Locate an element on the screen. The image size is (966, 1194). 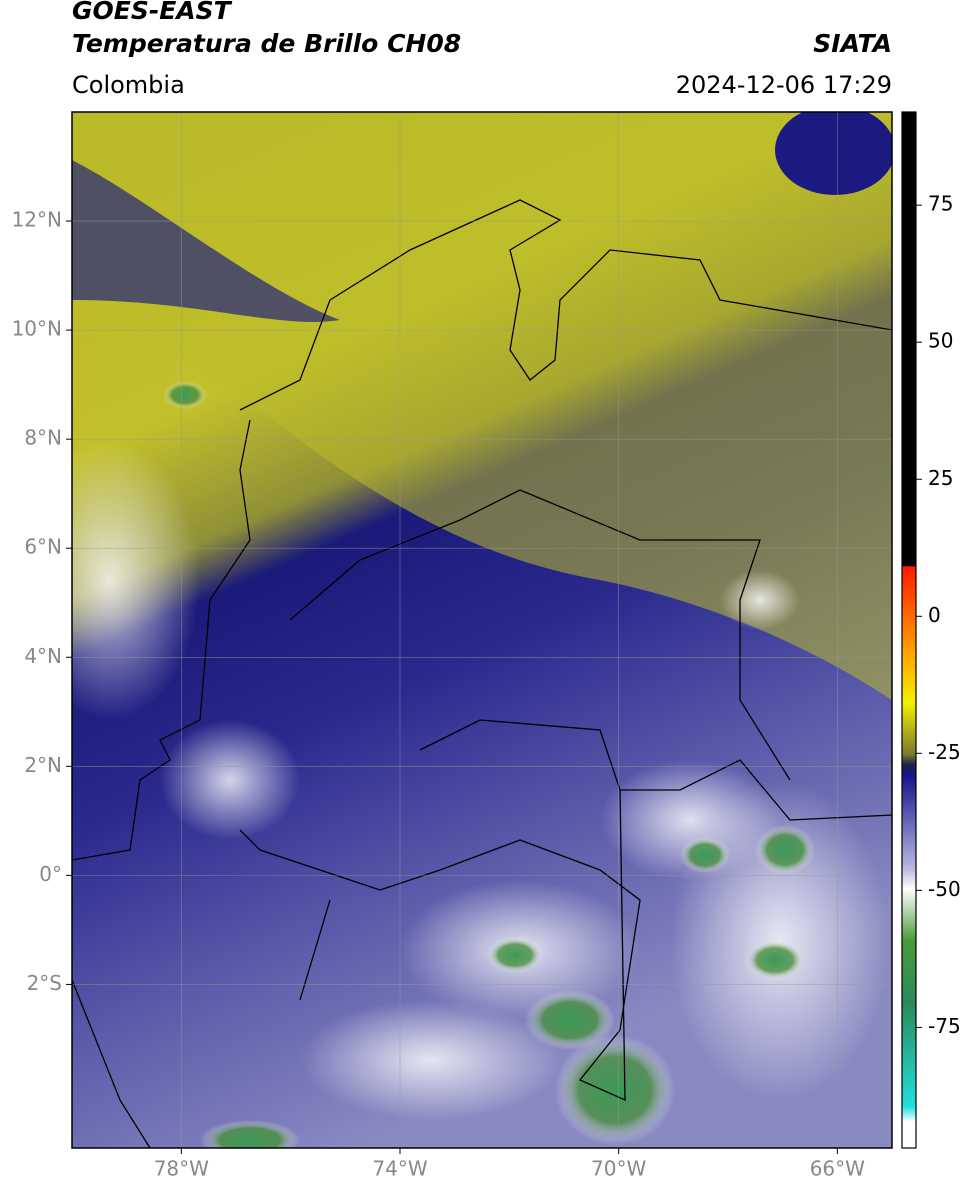
y-tick-label: 12°N is located at coordinates (37, 220).